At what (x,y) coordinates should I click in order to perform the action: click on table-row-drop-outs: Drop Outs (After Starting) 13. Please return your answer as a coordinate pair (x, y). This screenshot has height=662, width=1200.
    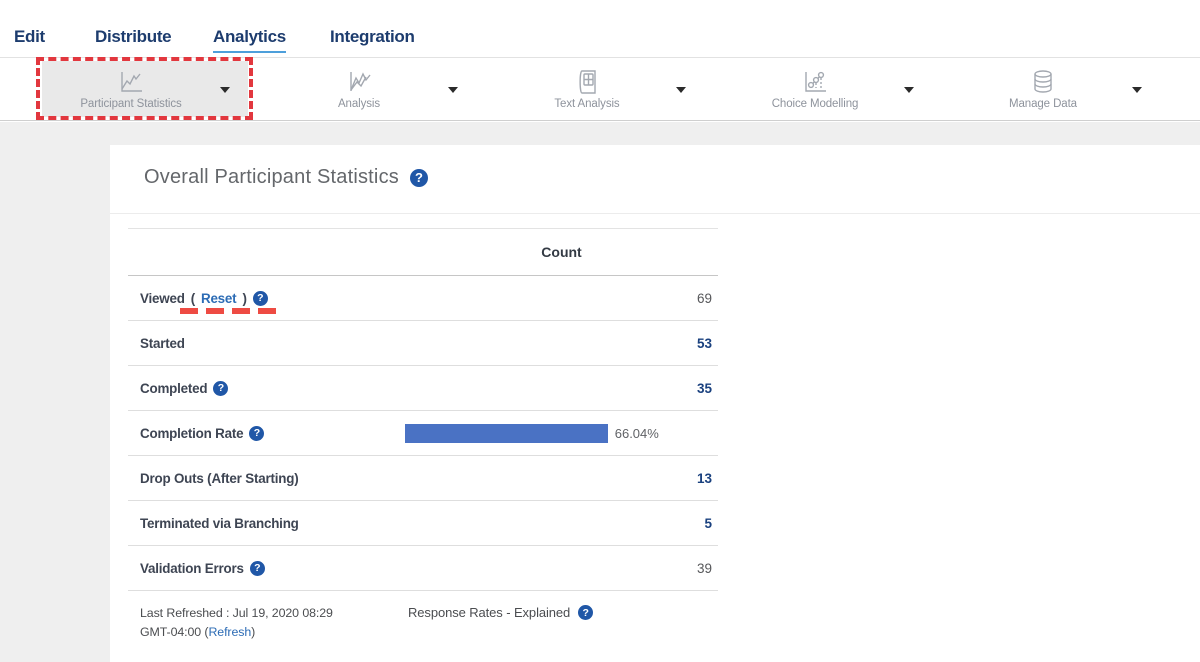
    Looking at the image, I should click on (423, 478).